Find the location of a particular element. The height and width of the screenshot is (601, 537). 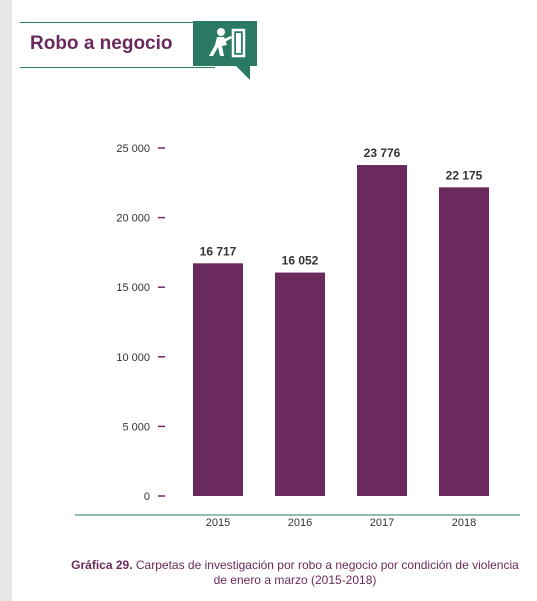

y-tick-label: 25 000 is located at coordinates (133, 149).